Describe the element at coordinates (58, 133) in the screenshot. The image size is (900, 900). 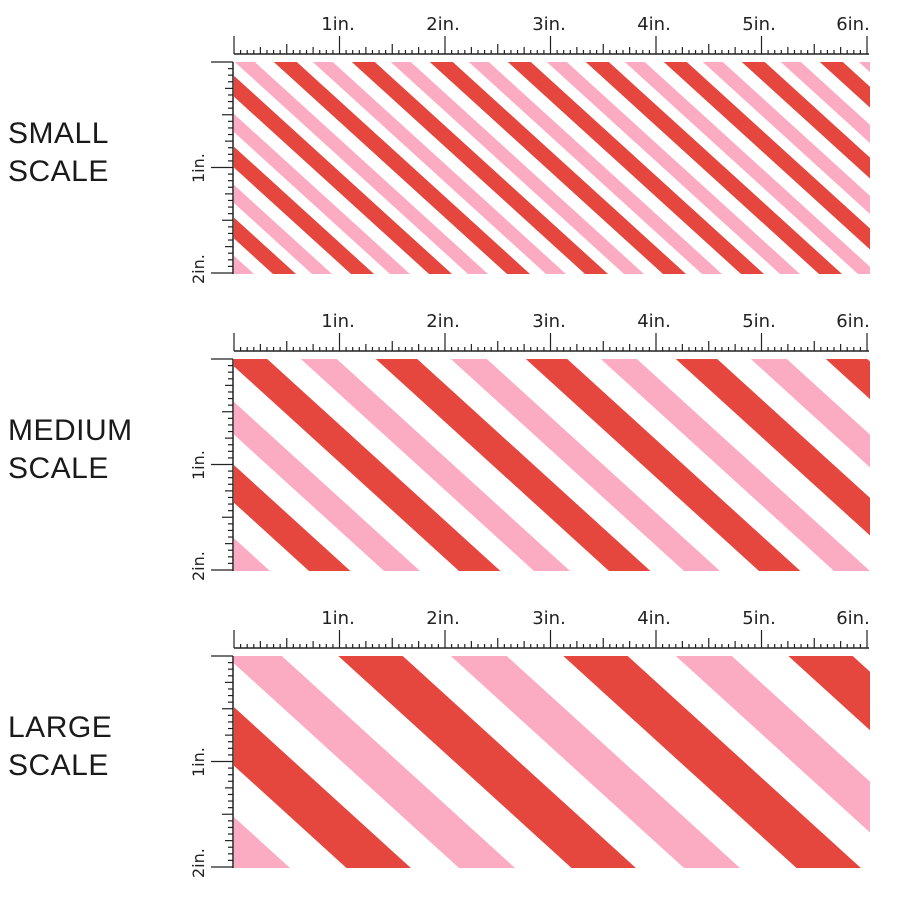
I see `scale-label-line1: SMALL` at that location.